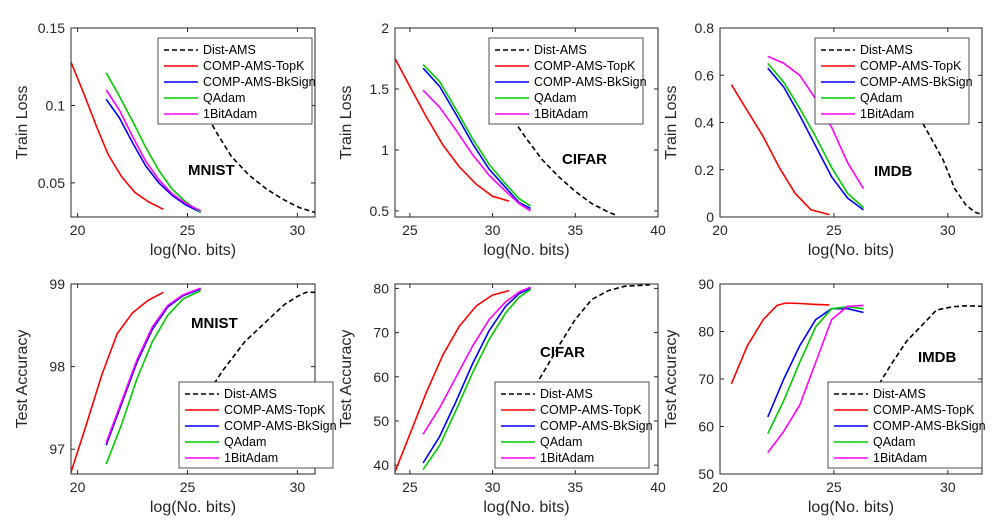 The height and width of the screenshot is (530, 998). What do you see at coordinates (381, 333) in the screenshot?
I see `y-tick-label: 70` at bounding box center [381, 333].